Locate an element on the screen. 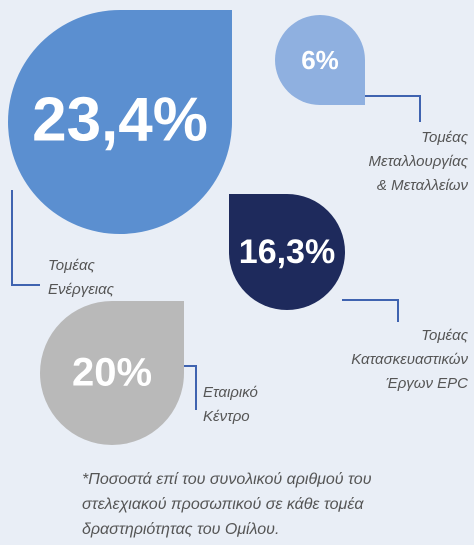  value: 6% is located at coordinates (320, 60).